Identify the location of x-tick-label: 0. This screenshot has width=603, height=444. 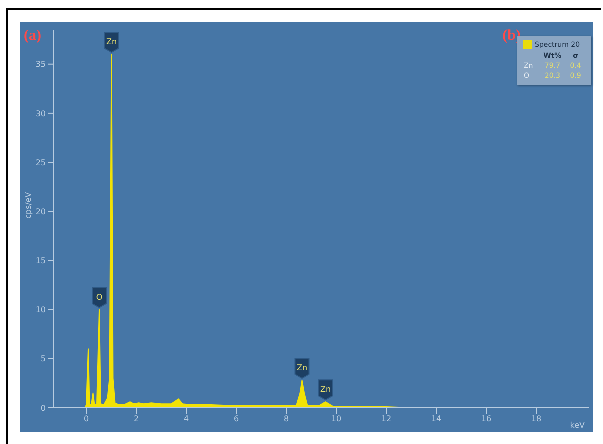
(87, 419).